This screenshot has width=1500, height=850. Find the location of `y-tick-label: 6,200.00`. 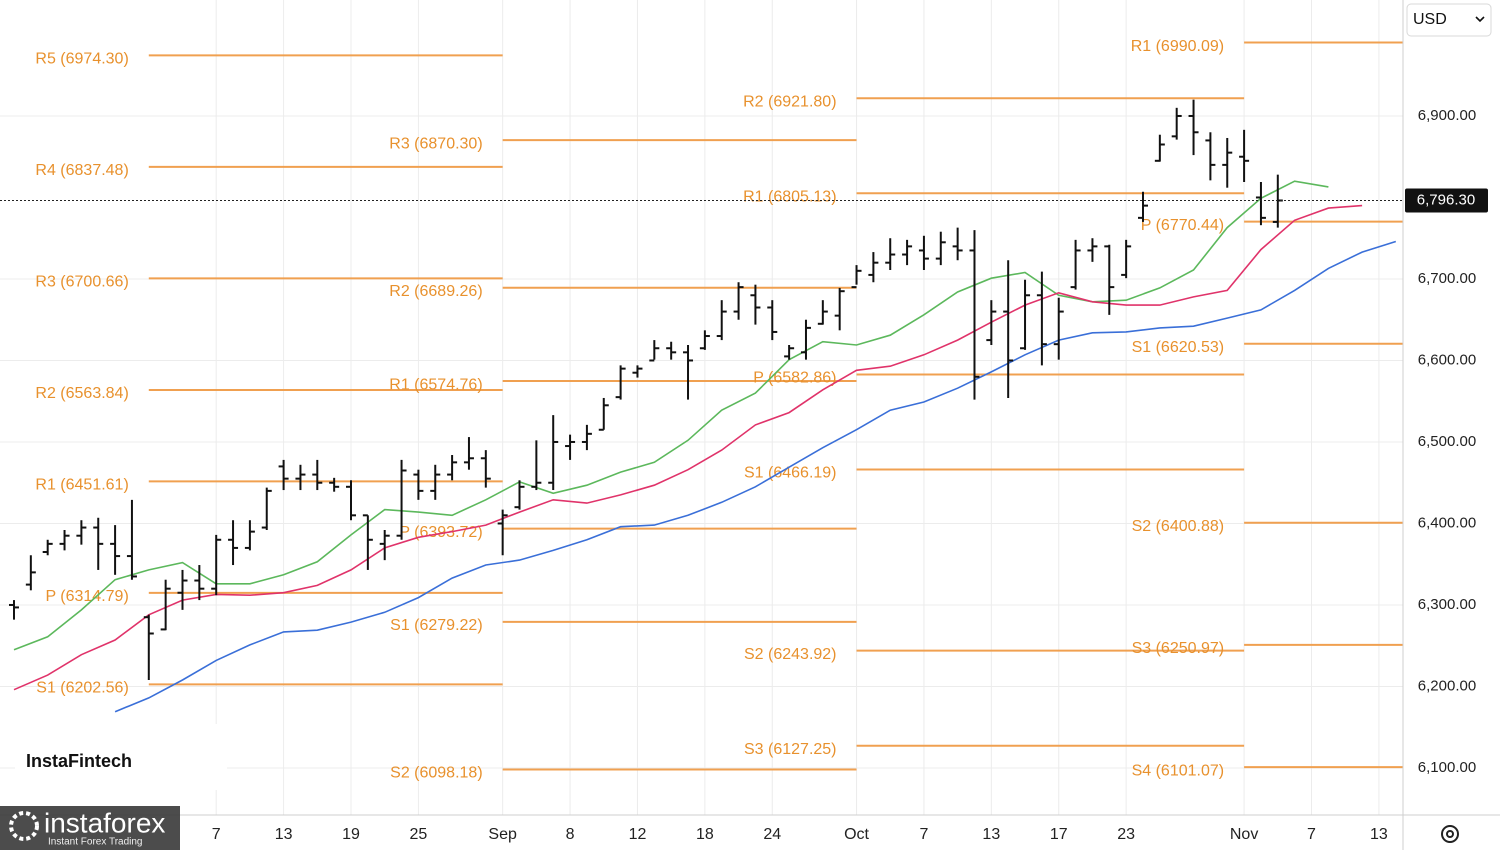

y-tick-label: 6,200.00 is located at coordinates (1447, 685).